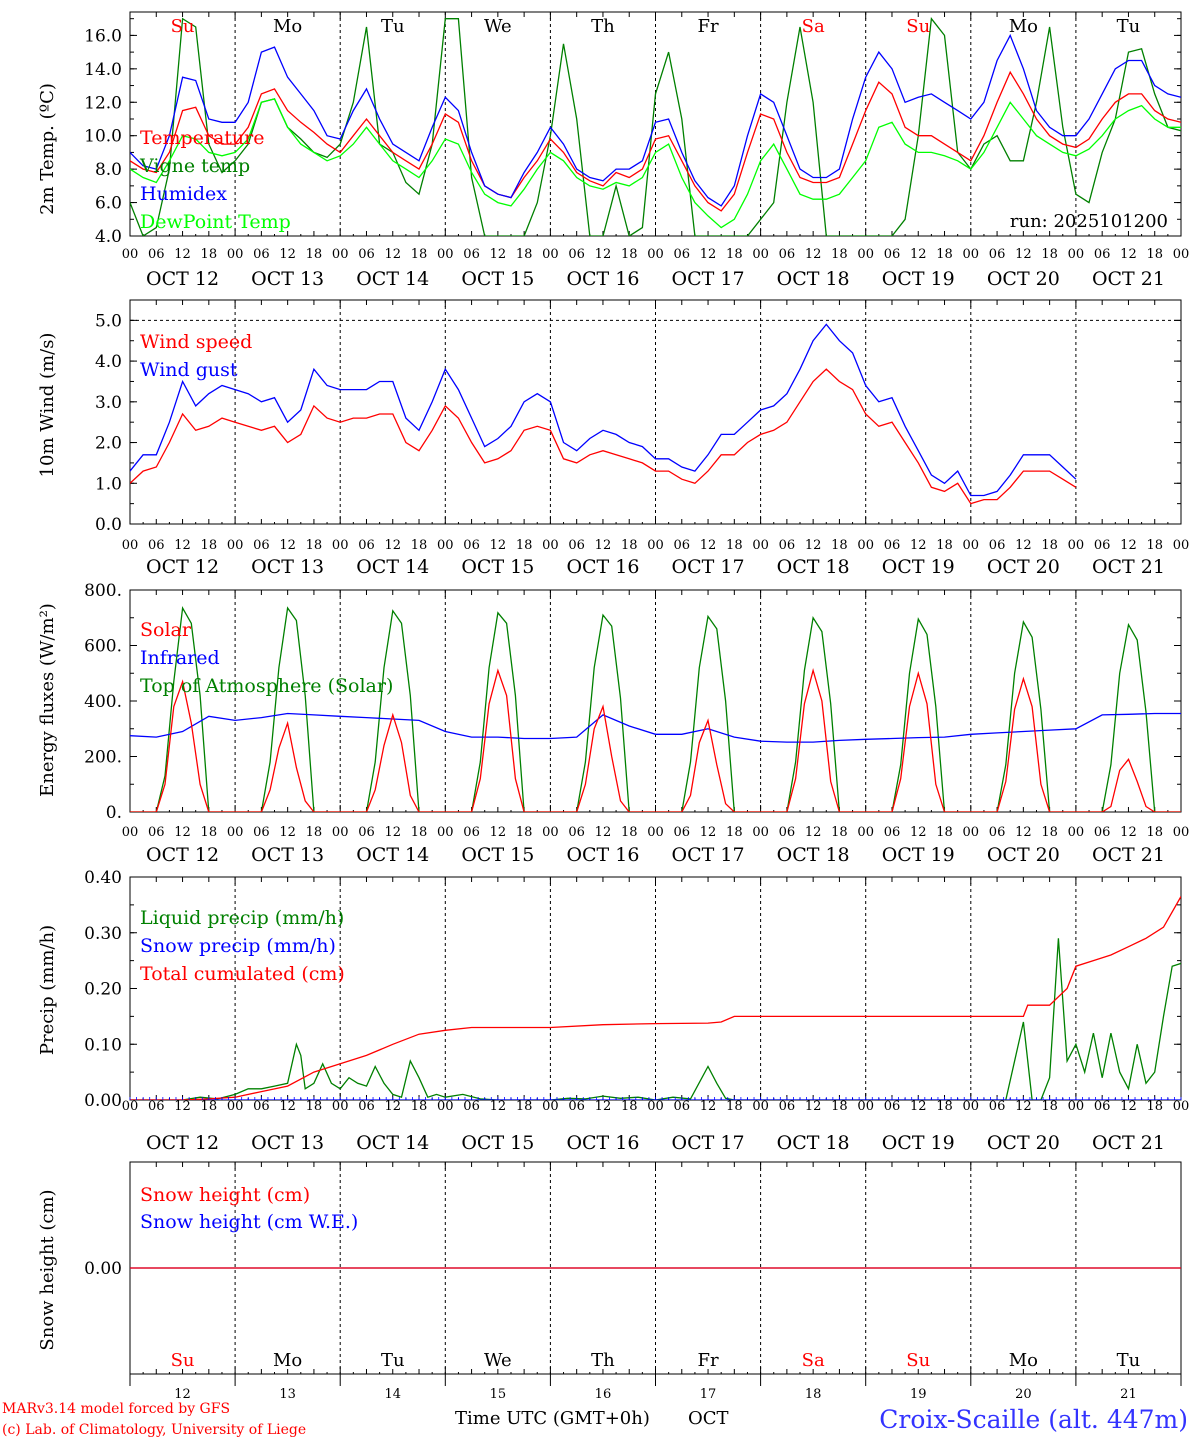  Describe the element at coordinates (103, 702) in the screenshot. I see `y-tick-label: 400.` at that location.